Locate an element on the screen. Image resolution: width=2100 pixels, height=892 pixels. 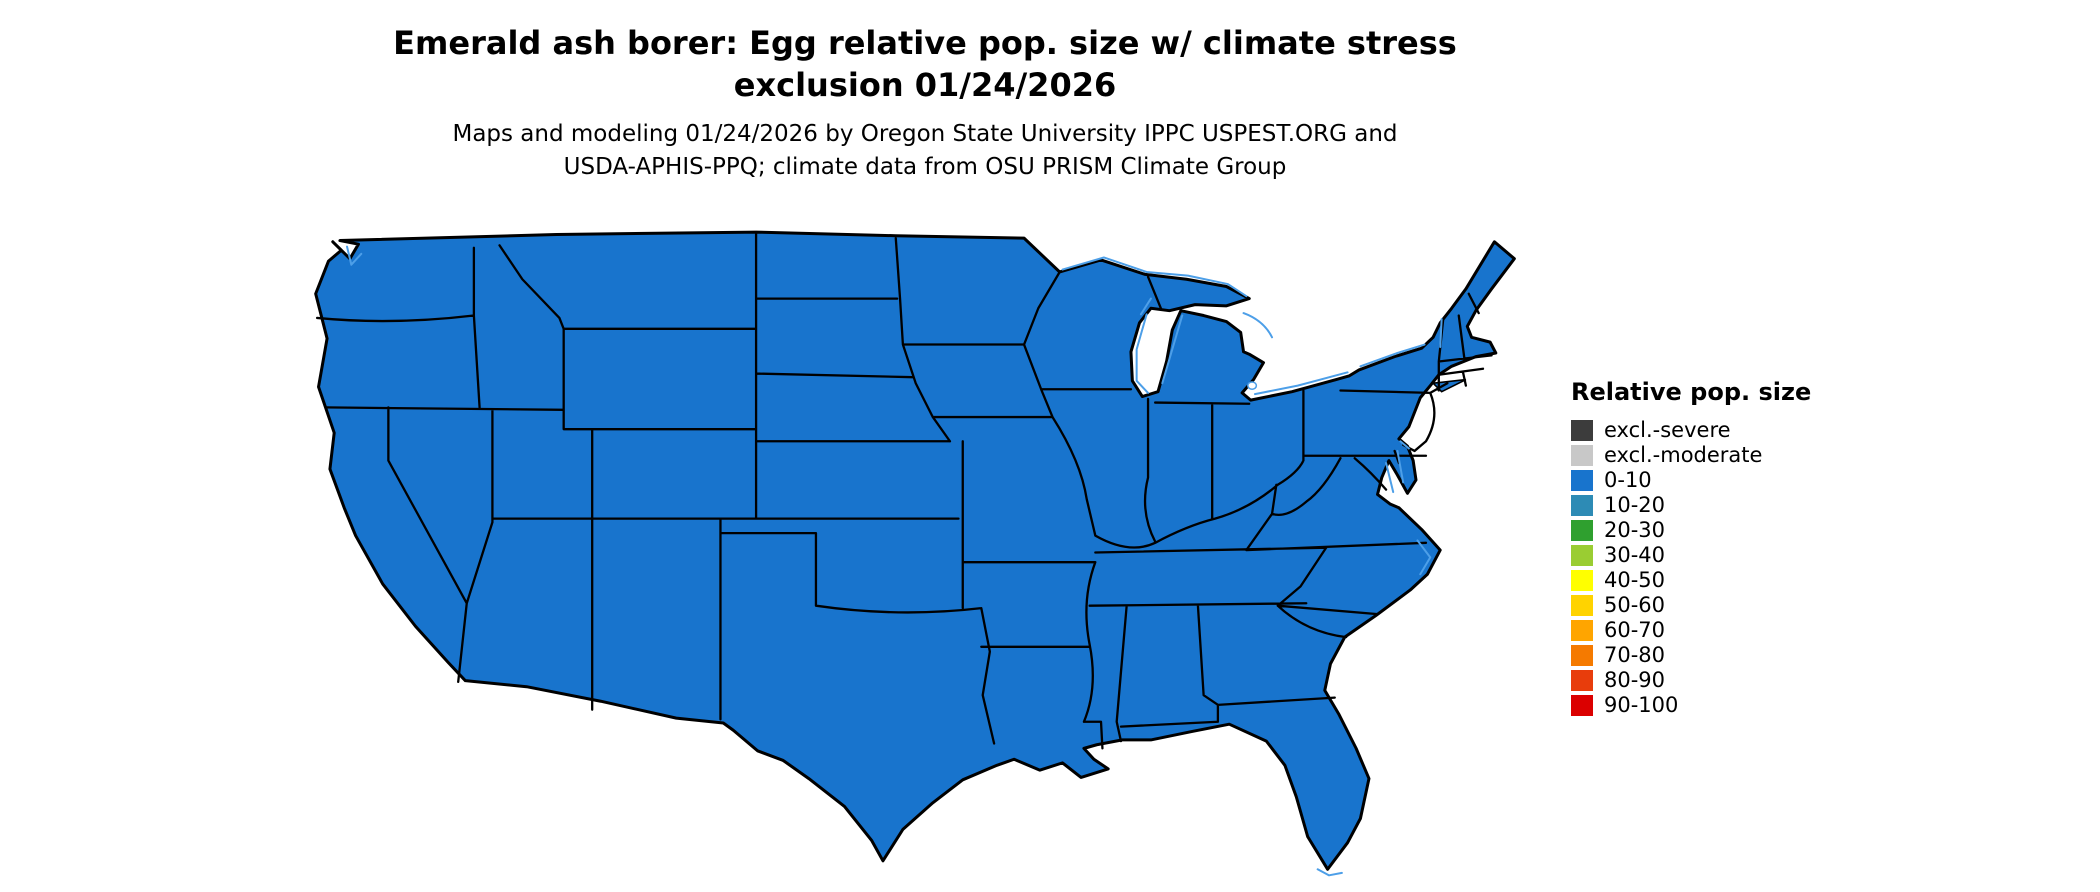
legend-label: 30-40 is located at coordinates (1635, 555).